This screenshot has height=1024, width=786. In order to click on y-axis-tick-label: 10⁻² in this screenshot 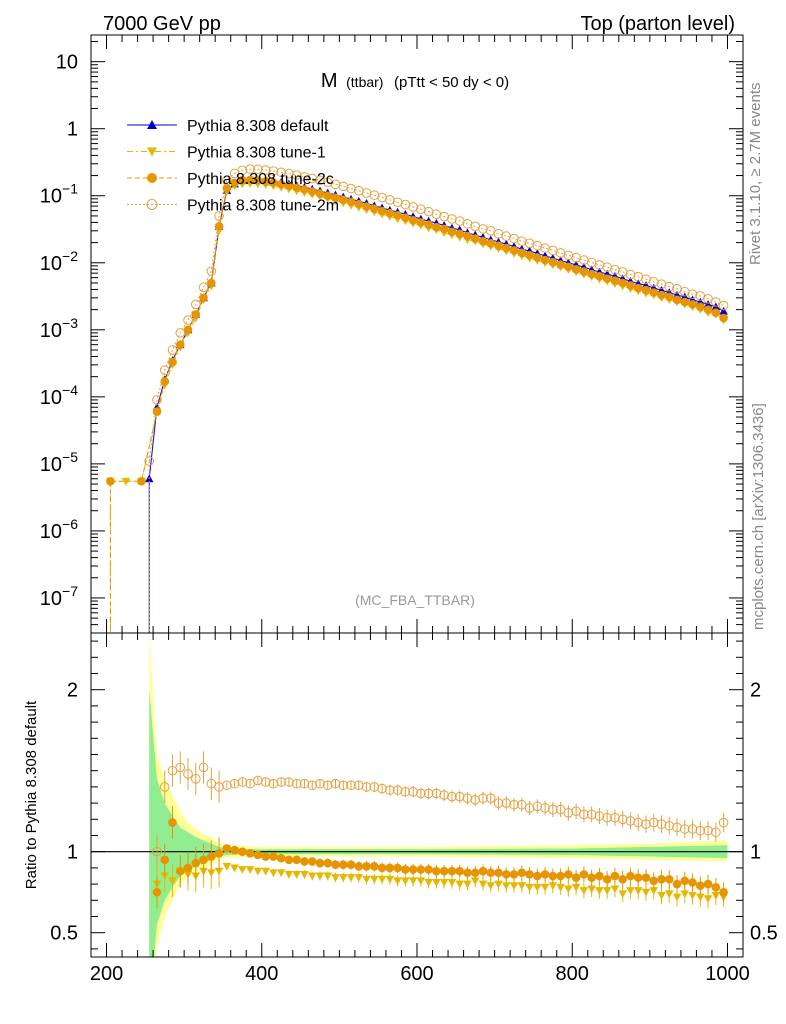, I will do `click(59, 261)`.